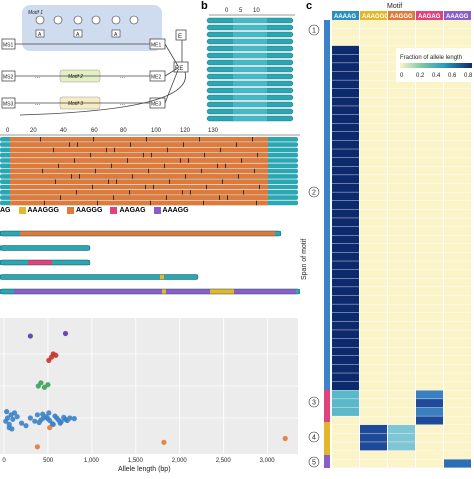  Describe the element at coordinates (314, 463) in the screenshot. I see `group-label: 5` at that location.